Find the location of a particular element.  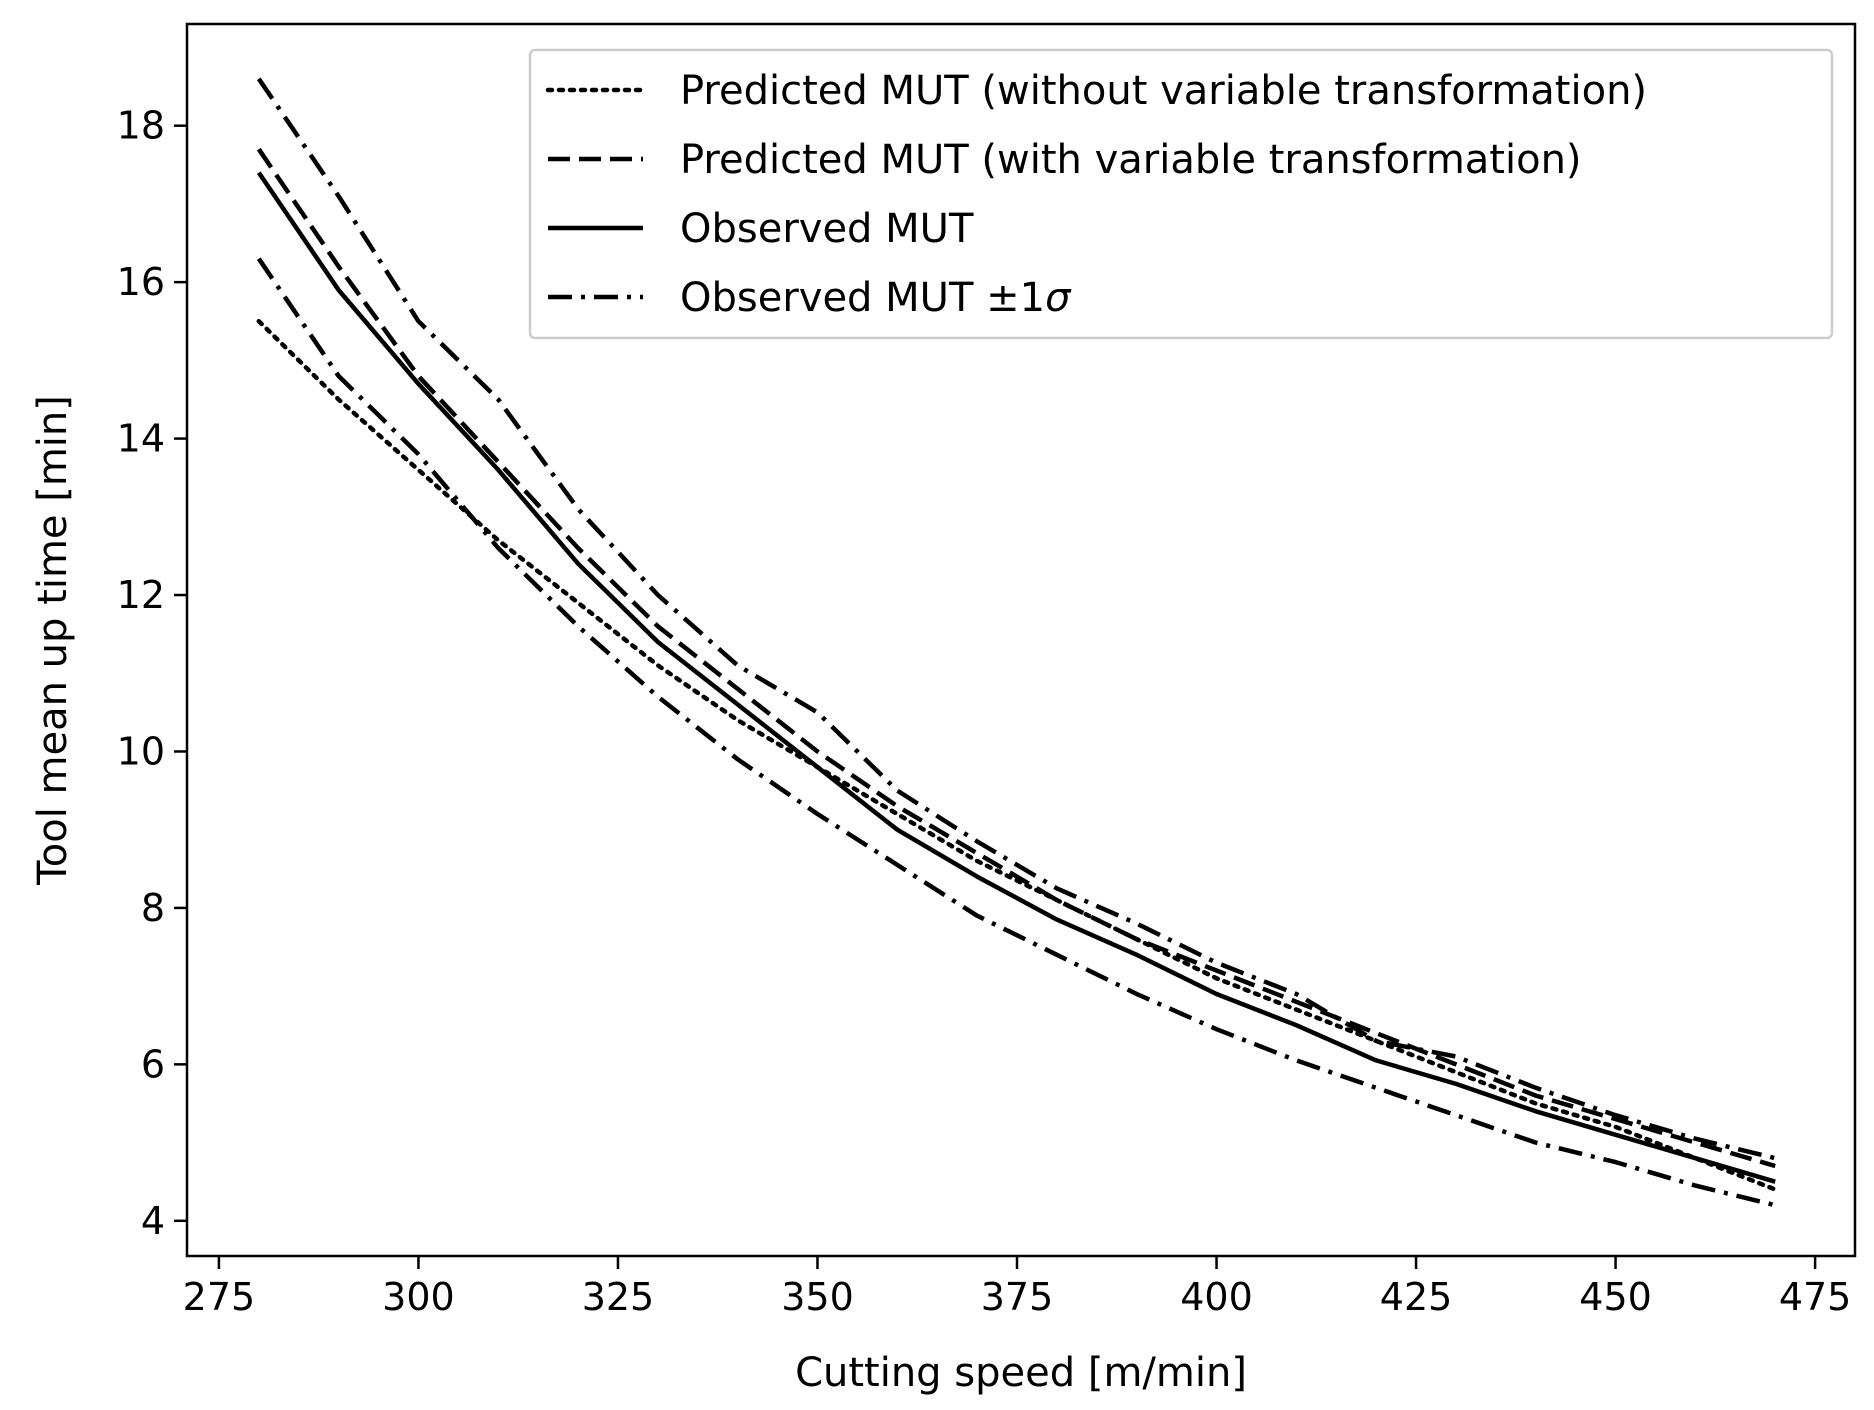

legend-box is located at coordinates (1181, 194).